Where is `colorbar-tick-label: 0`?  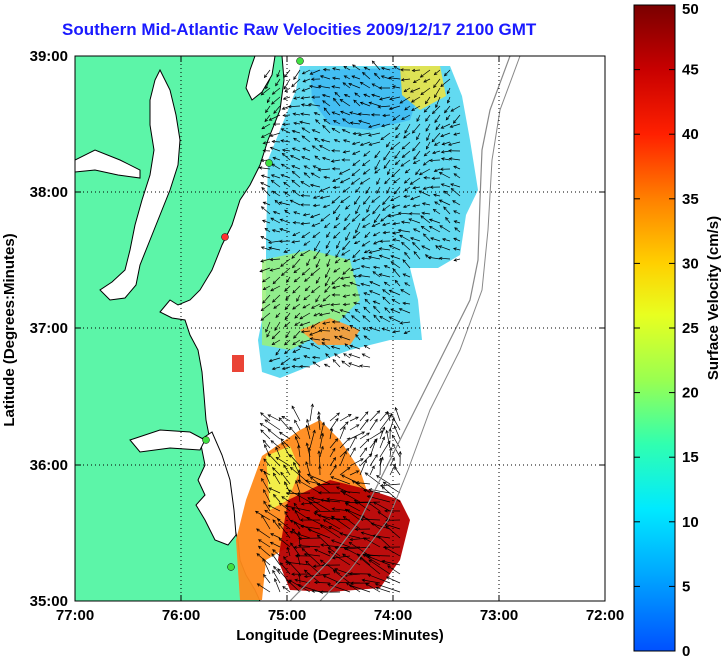
colorbar-tick-label: 0 is located at coordinates (686, 651).